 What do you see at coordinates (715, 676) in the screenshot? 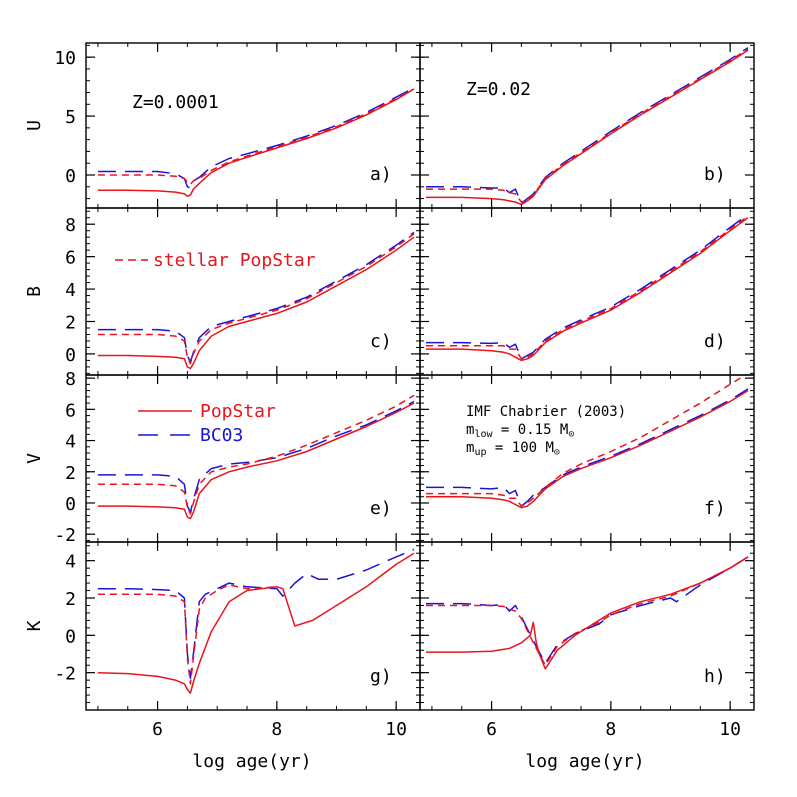
I see `panel-label: h)` at bounding box center [715, 676].